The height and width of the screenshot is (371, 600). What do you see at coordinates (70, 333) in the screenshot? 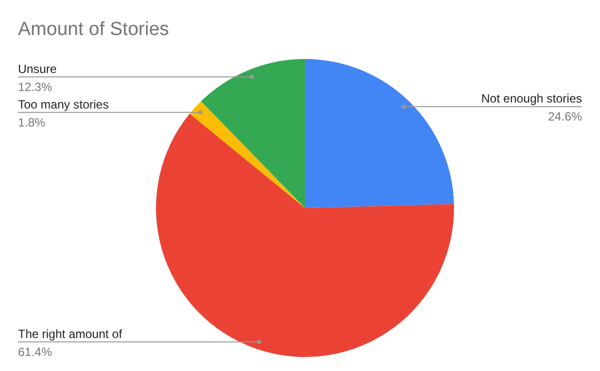
I see `slice-label: The right amount of` at bounding box center [70, 333].